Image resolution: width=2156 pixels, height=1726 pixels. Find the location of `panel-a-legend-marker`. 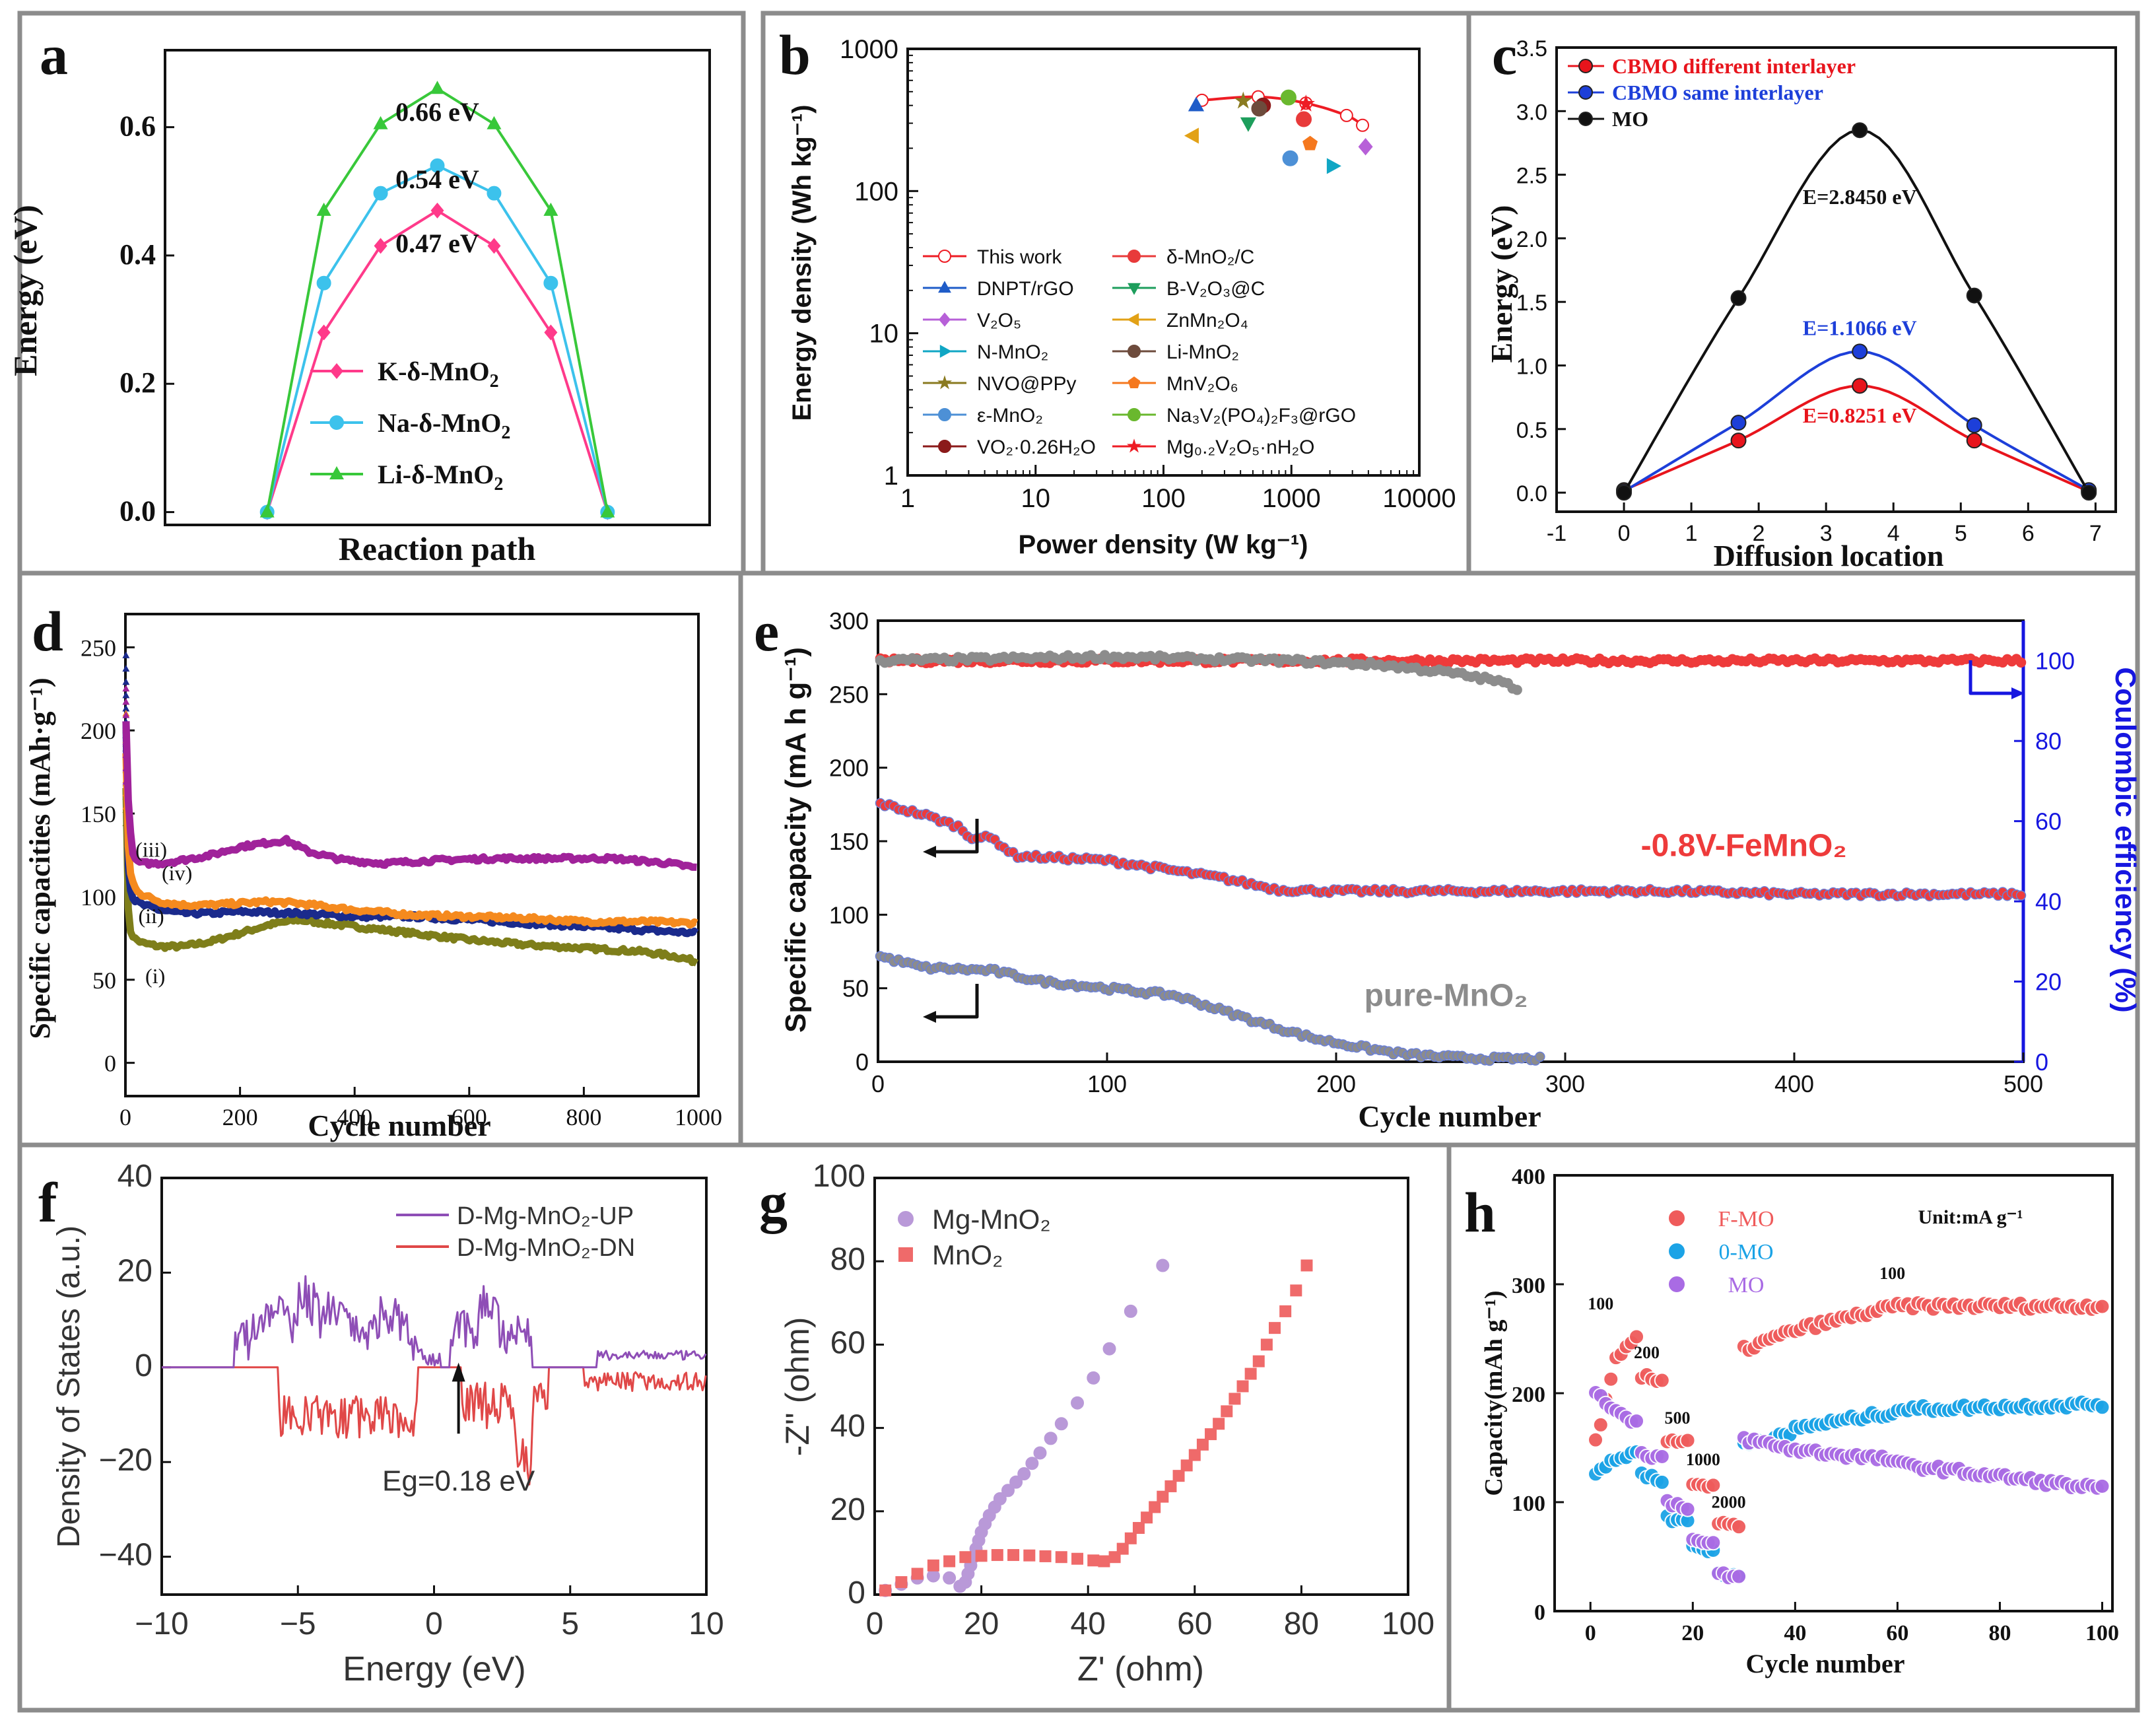

panel-a-legend-marker is located at coordinates (336, 371).